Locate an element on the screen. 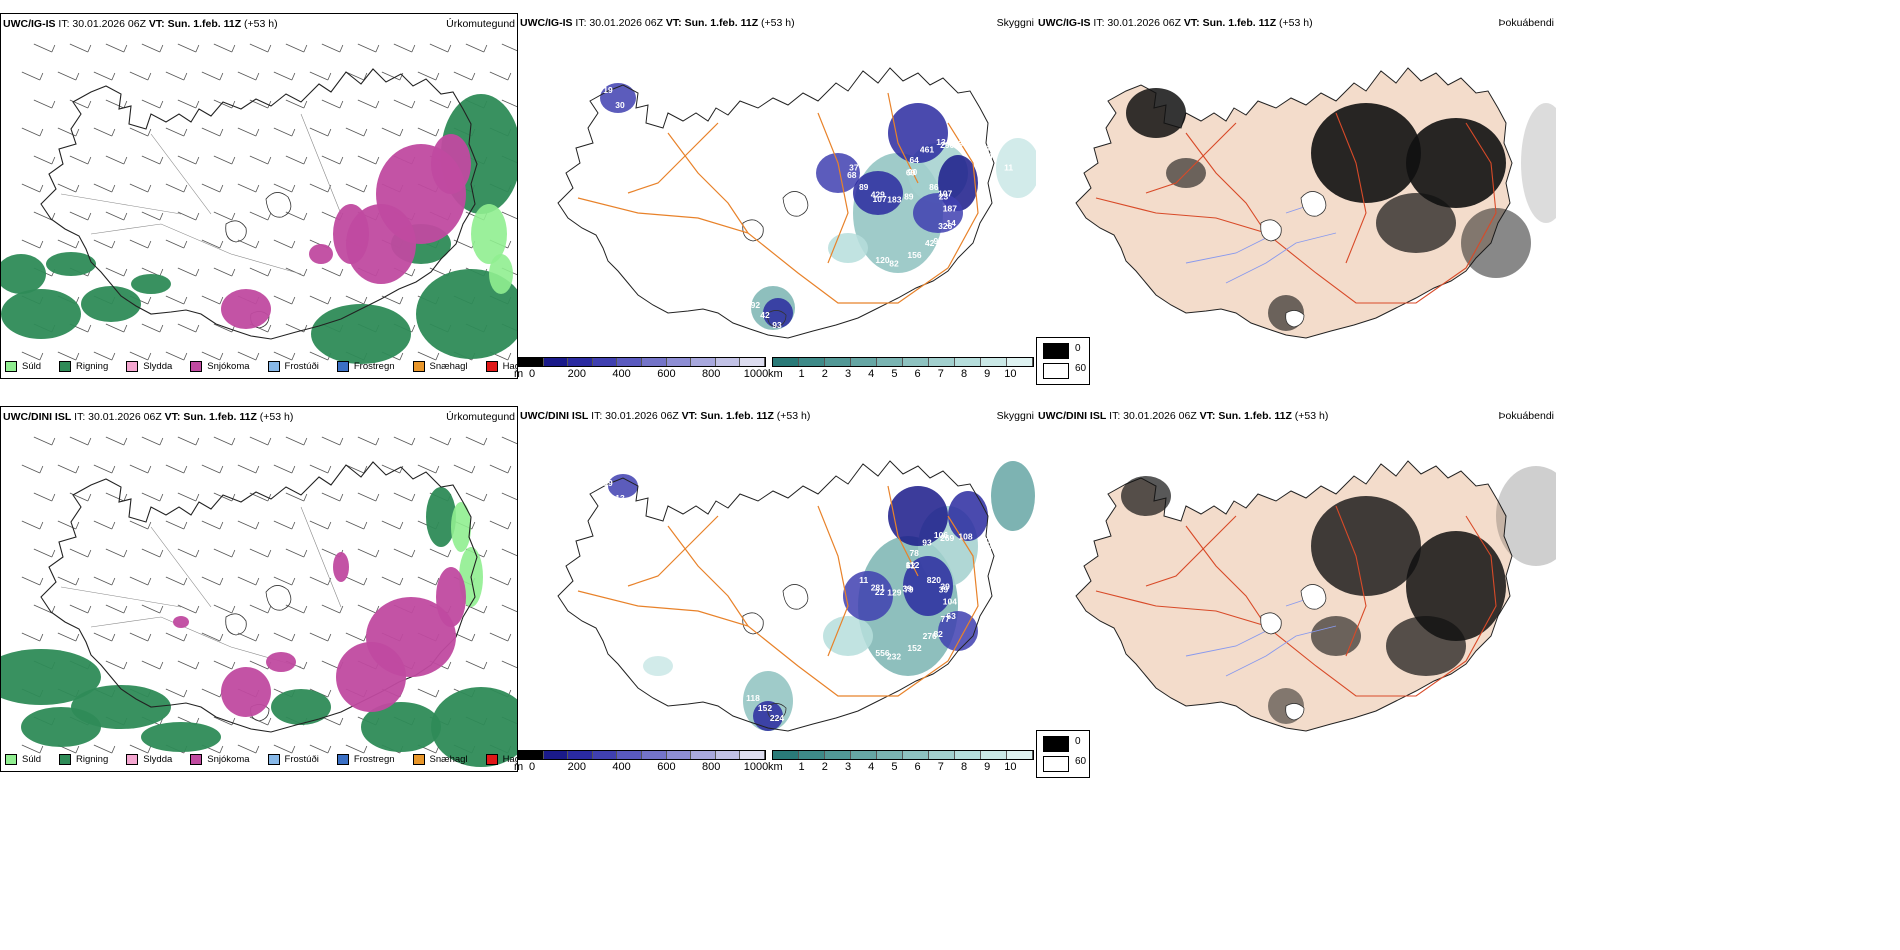 This screenshot has width=1900, height=950. colorbar-strip is located at coordinates (642, 362).